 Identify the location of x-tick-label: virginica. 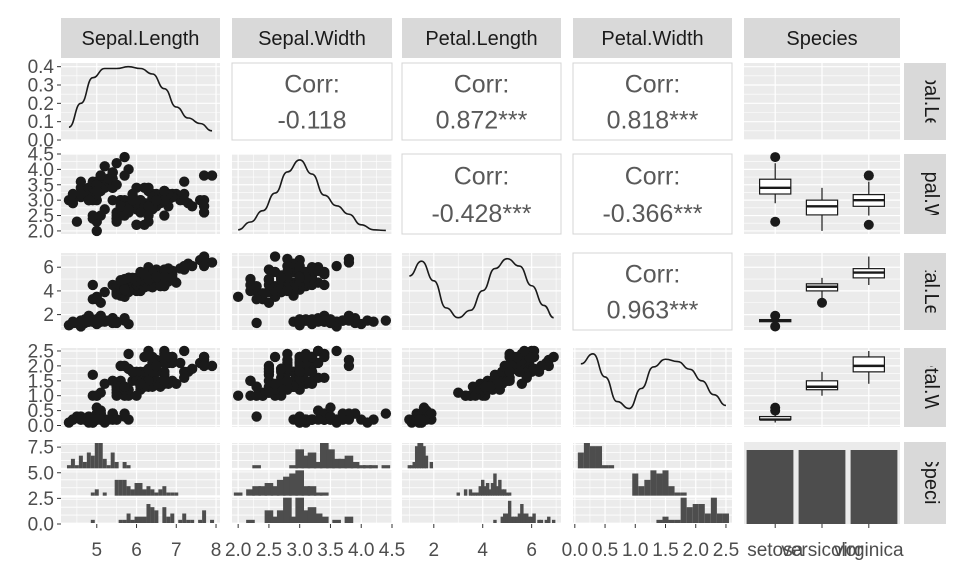
(869, 550).